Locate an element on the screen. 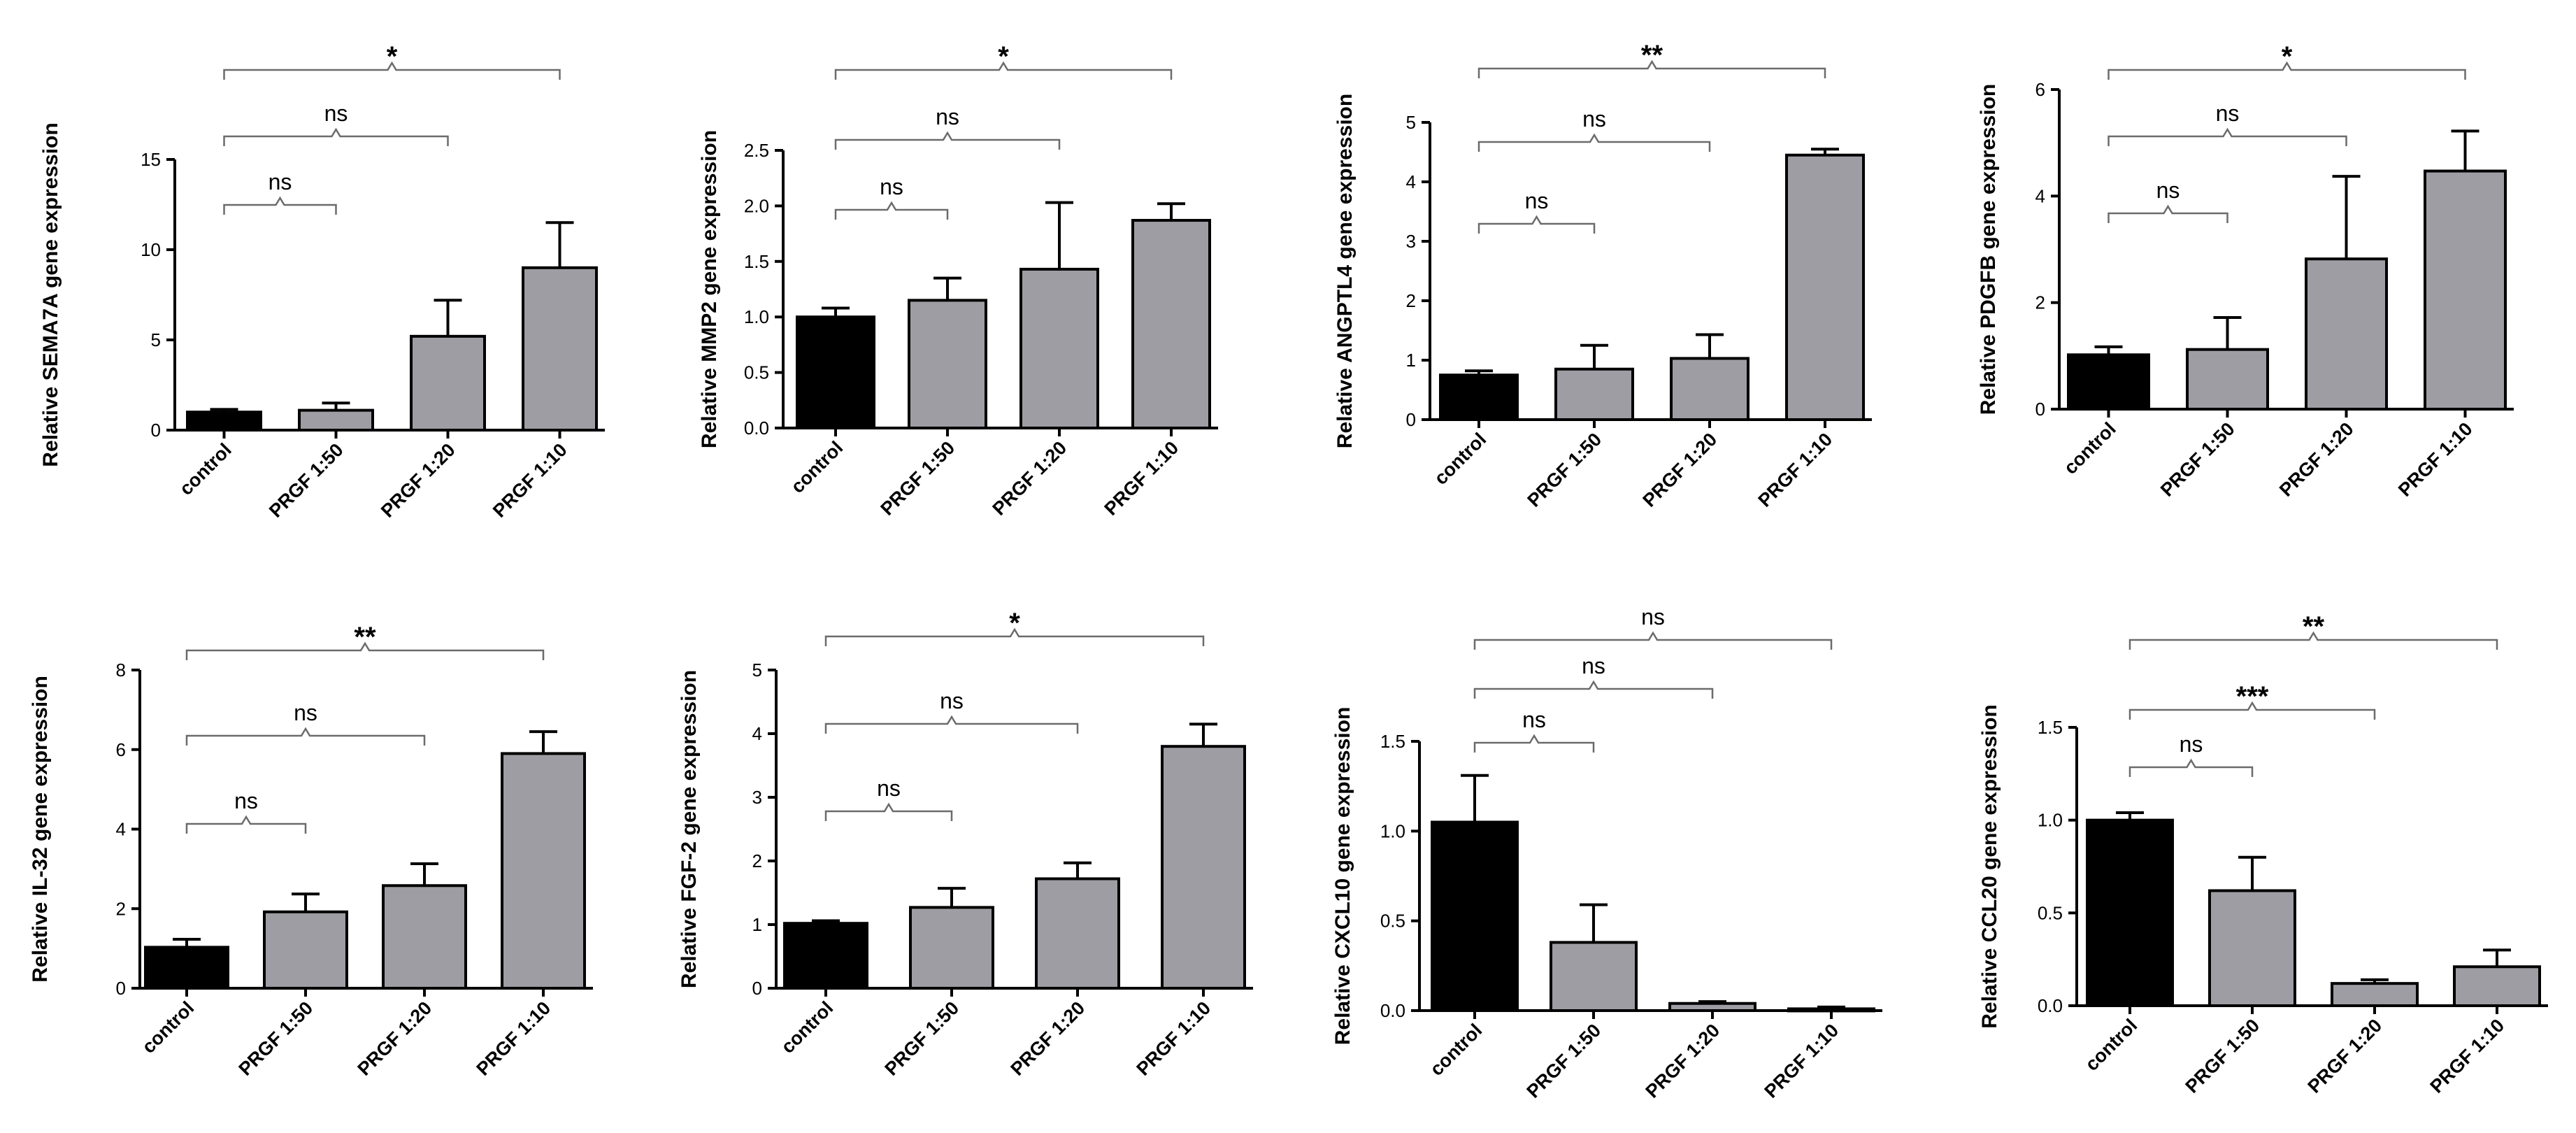  y-axis-title: Relative SEMA7A gene expression is located at coordinates (50, 294).